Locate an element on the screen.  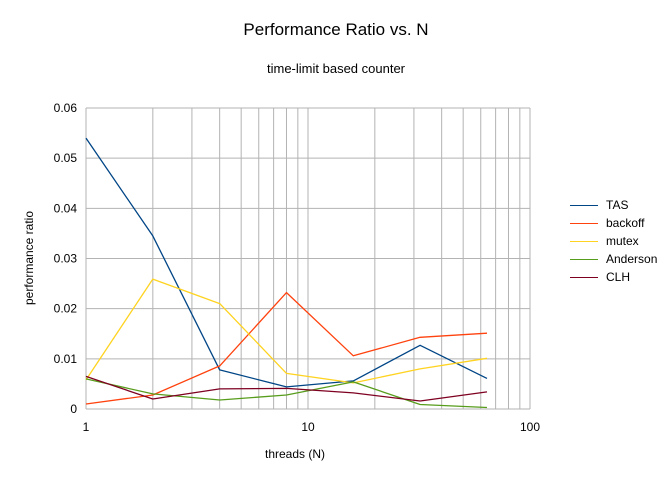
legend-item-clh: CLH is located at coordinates (613, 277).